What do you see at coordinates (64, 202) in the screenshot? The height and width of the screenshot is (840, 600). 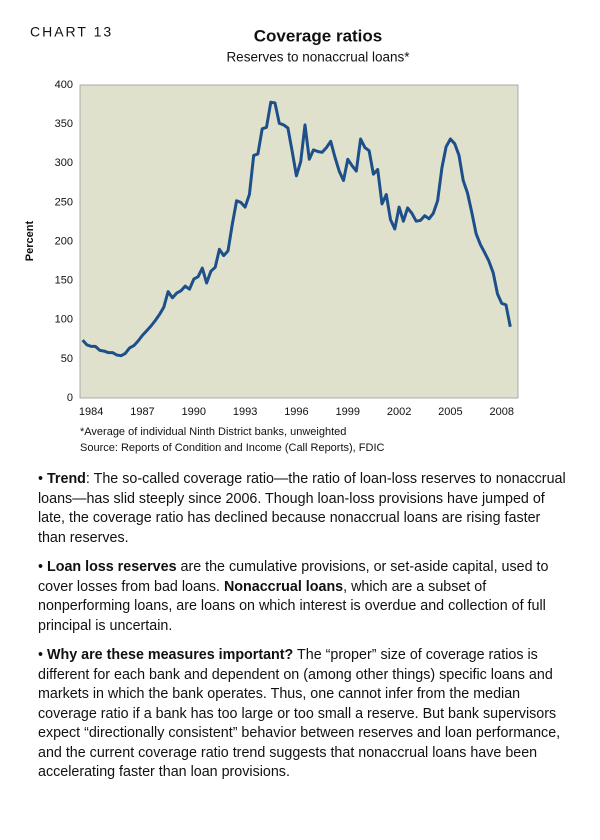 I see `y-tick-label: 250` at bounding box center [64, 202].